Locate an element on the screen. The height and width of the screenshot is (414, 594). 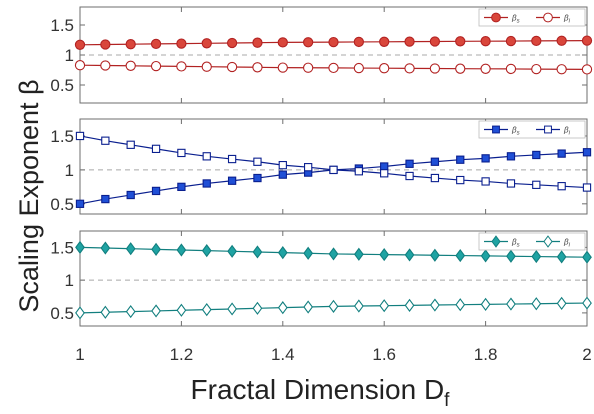
x-tick-label: 1.6 is located at coordinates (384, 354).